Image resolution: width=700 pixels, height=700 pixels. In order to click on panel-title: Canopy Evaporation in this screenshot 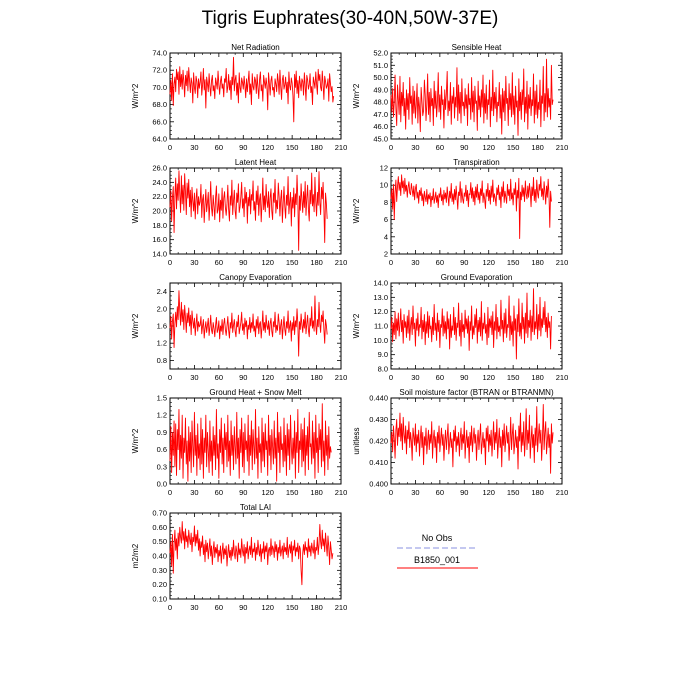, I will do `click(255, 277)`.